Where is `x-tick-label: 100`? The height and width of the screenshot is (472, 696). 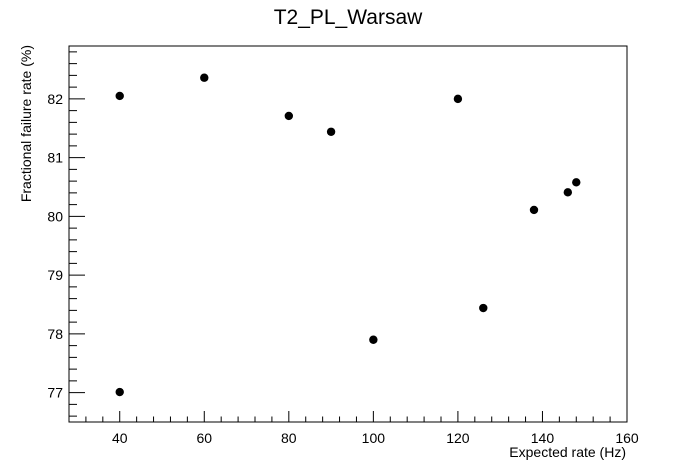 x-tick-label: 100 is located at coordinates (374, 438).